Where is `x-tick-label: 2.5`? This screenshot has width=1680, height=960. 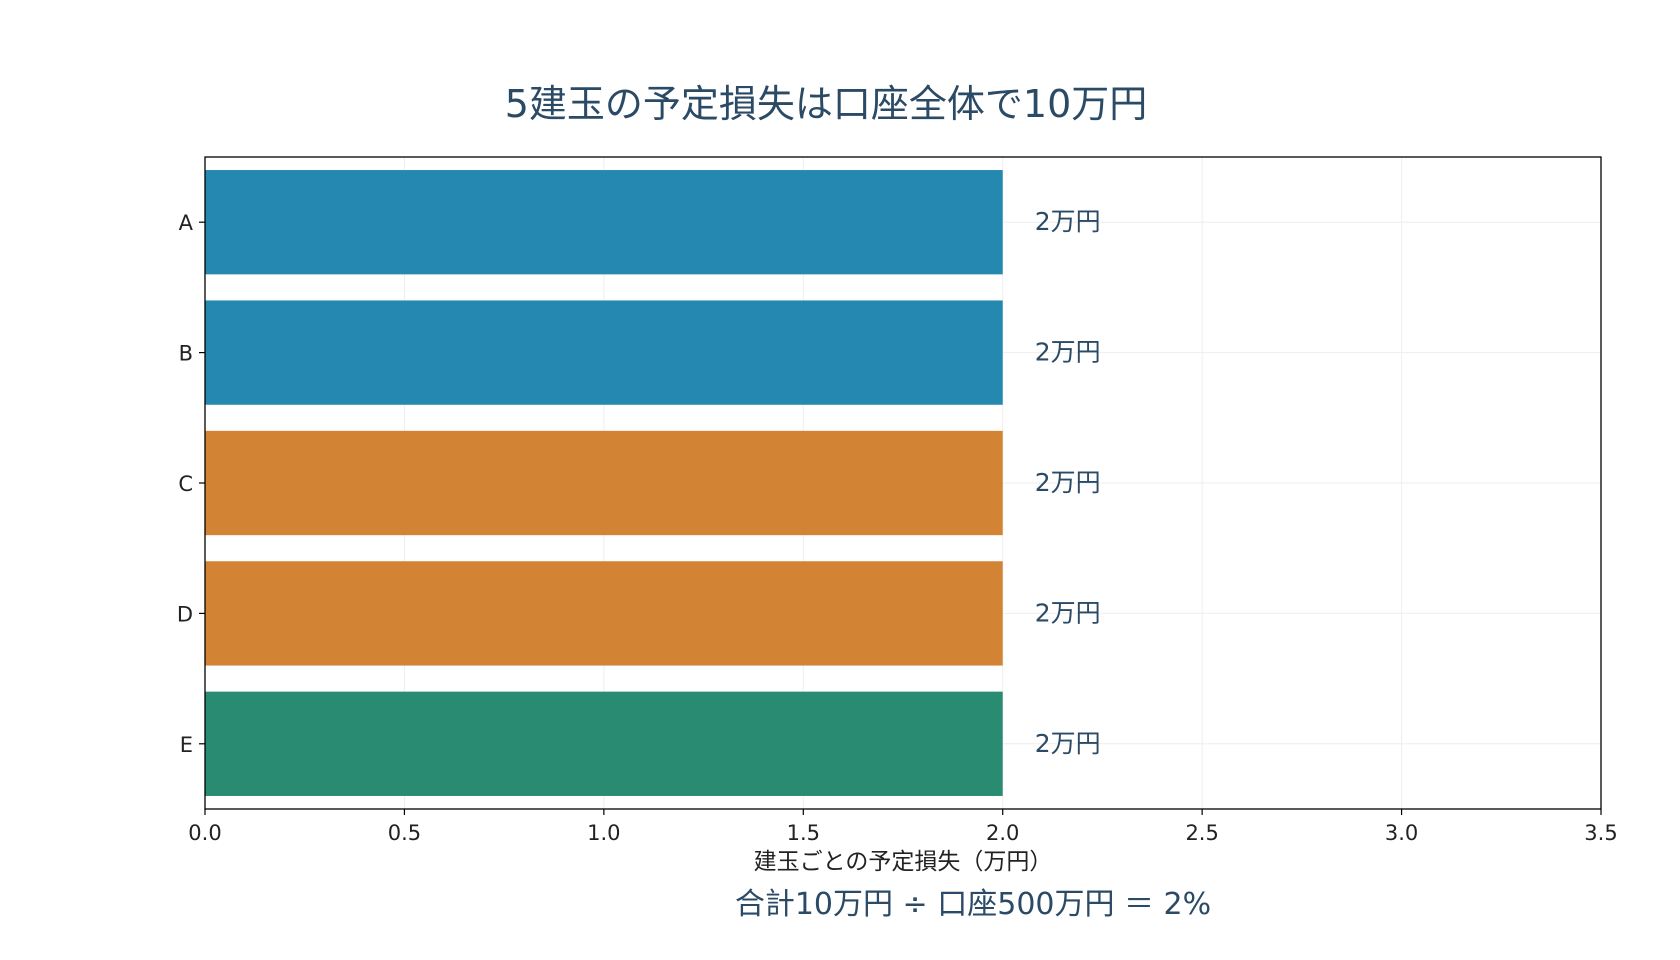 x-tick-label: 2.5 is located at coordinates (1201, 833).